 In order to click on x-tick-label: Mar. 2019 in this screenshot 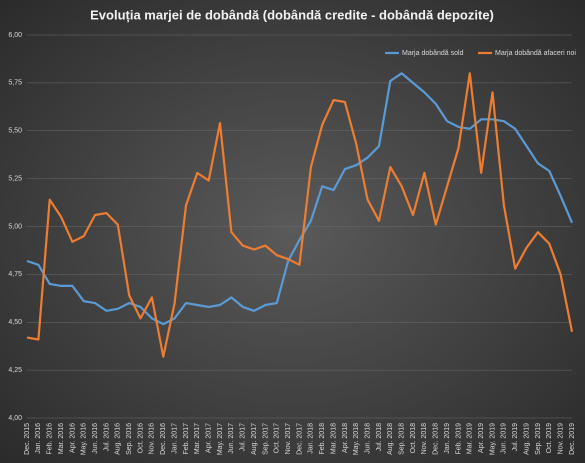, I will do `click(470, 438)`.